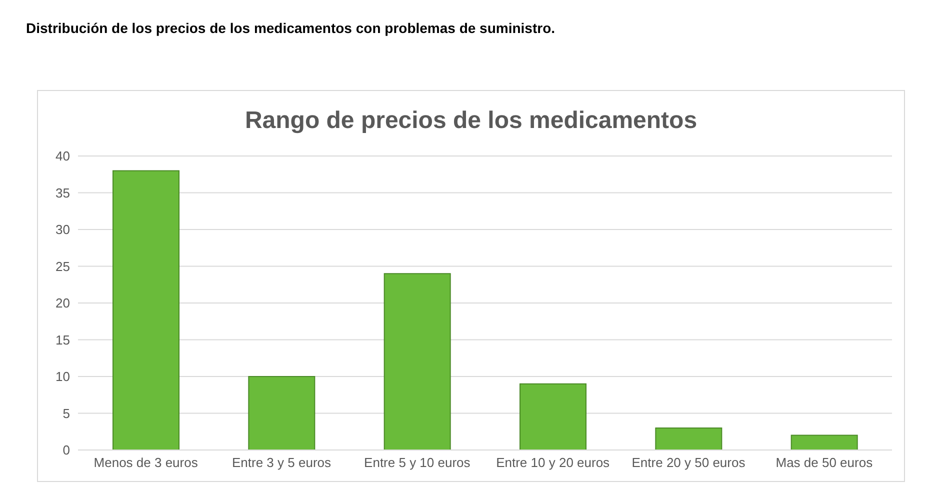 The image size is (932, 497). I want to click on y-tick-label: 20, so click(63, 303).